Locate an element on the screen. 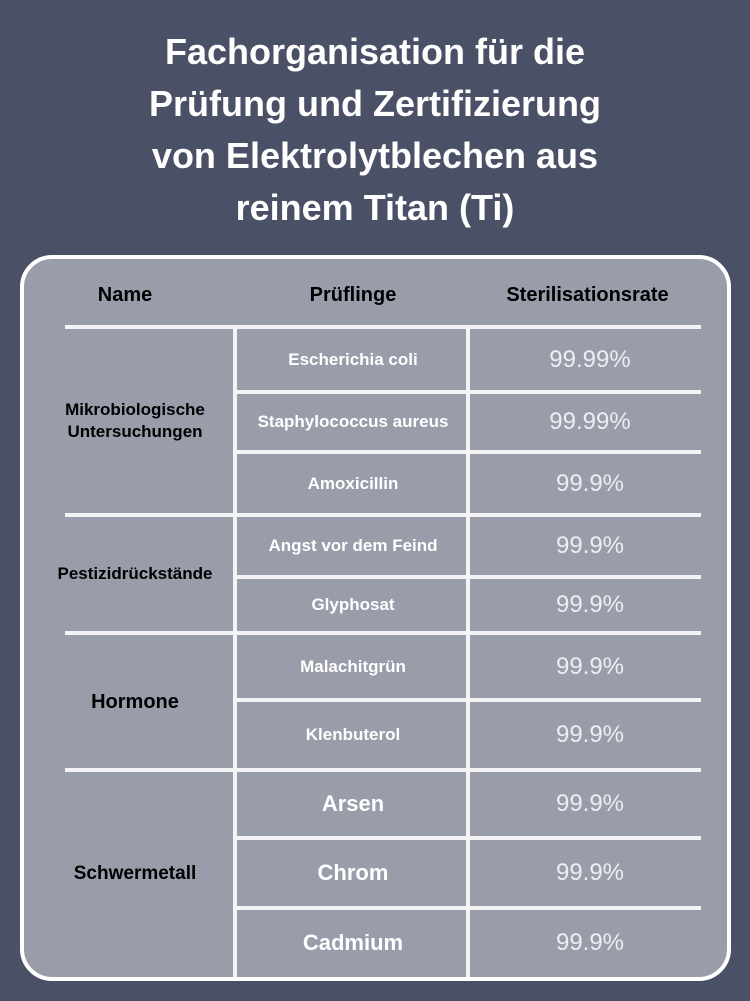 The width and height of the screenshot is (750, 1001). header-name: Name is located at coordinates (125, 295).